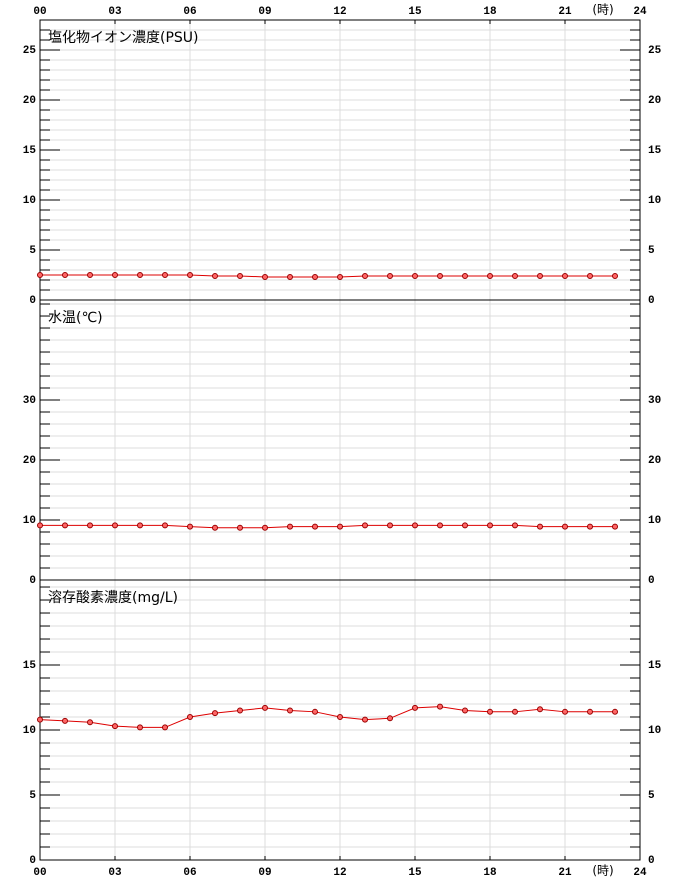 This screenshot has width=680, height=880. I want to click on x-tick-label: 00, so click(39, 873).